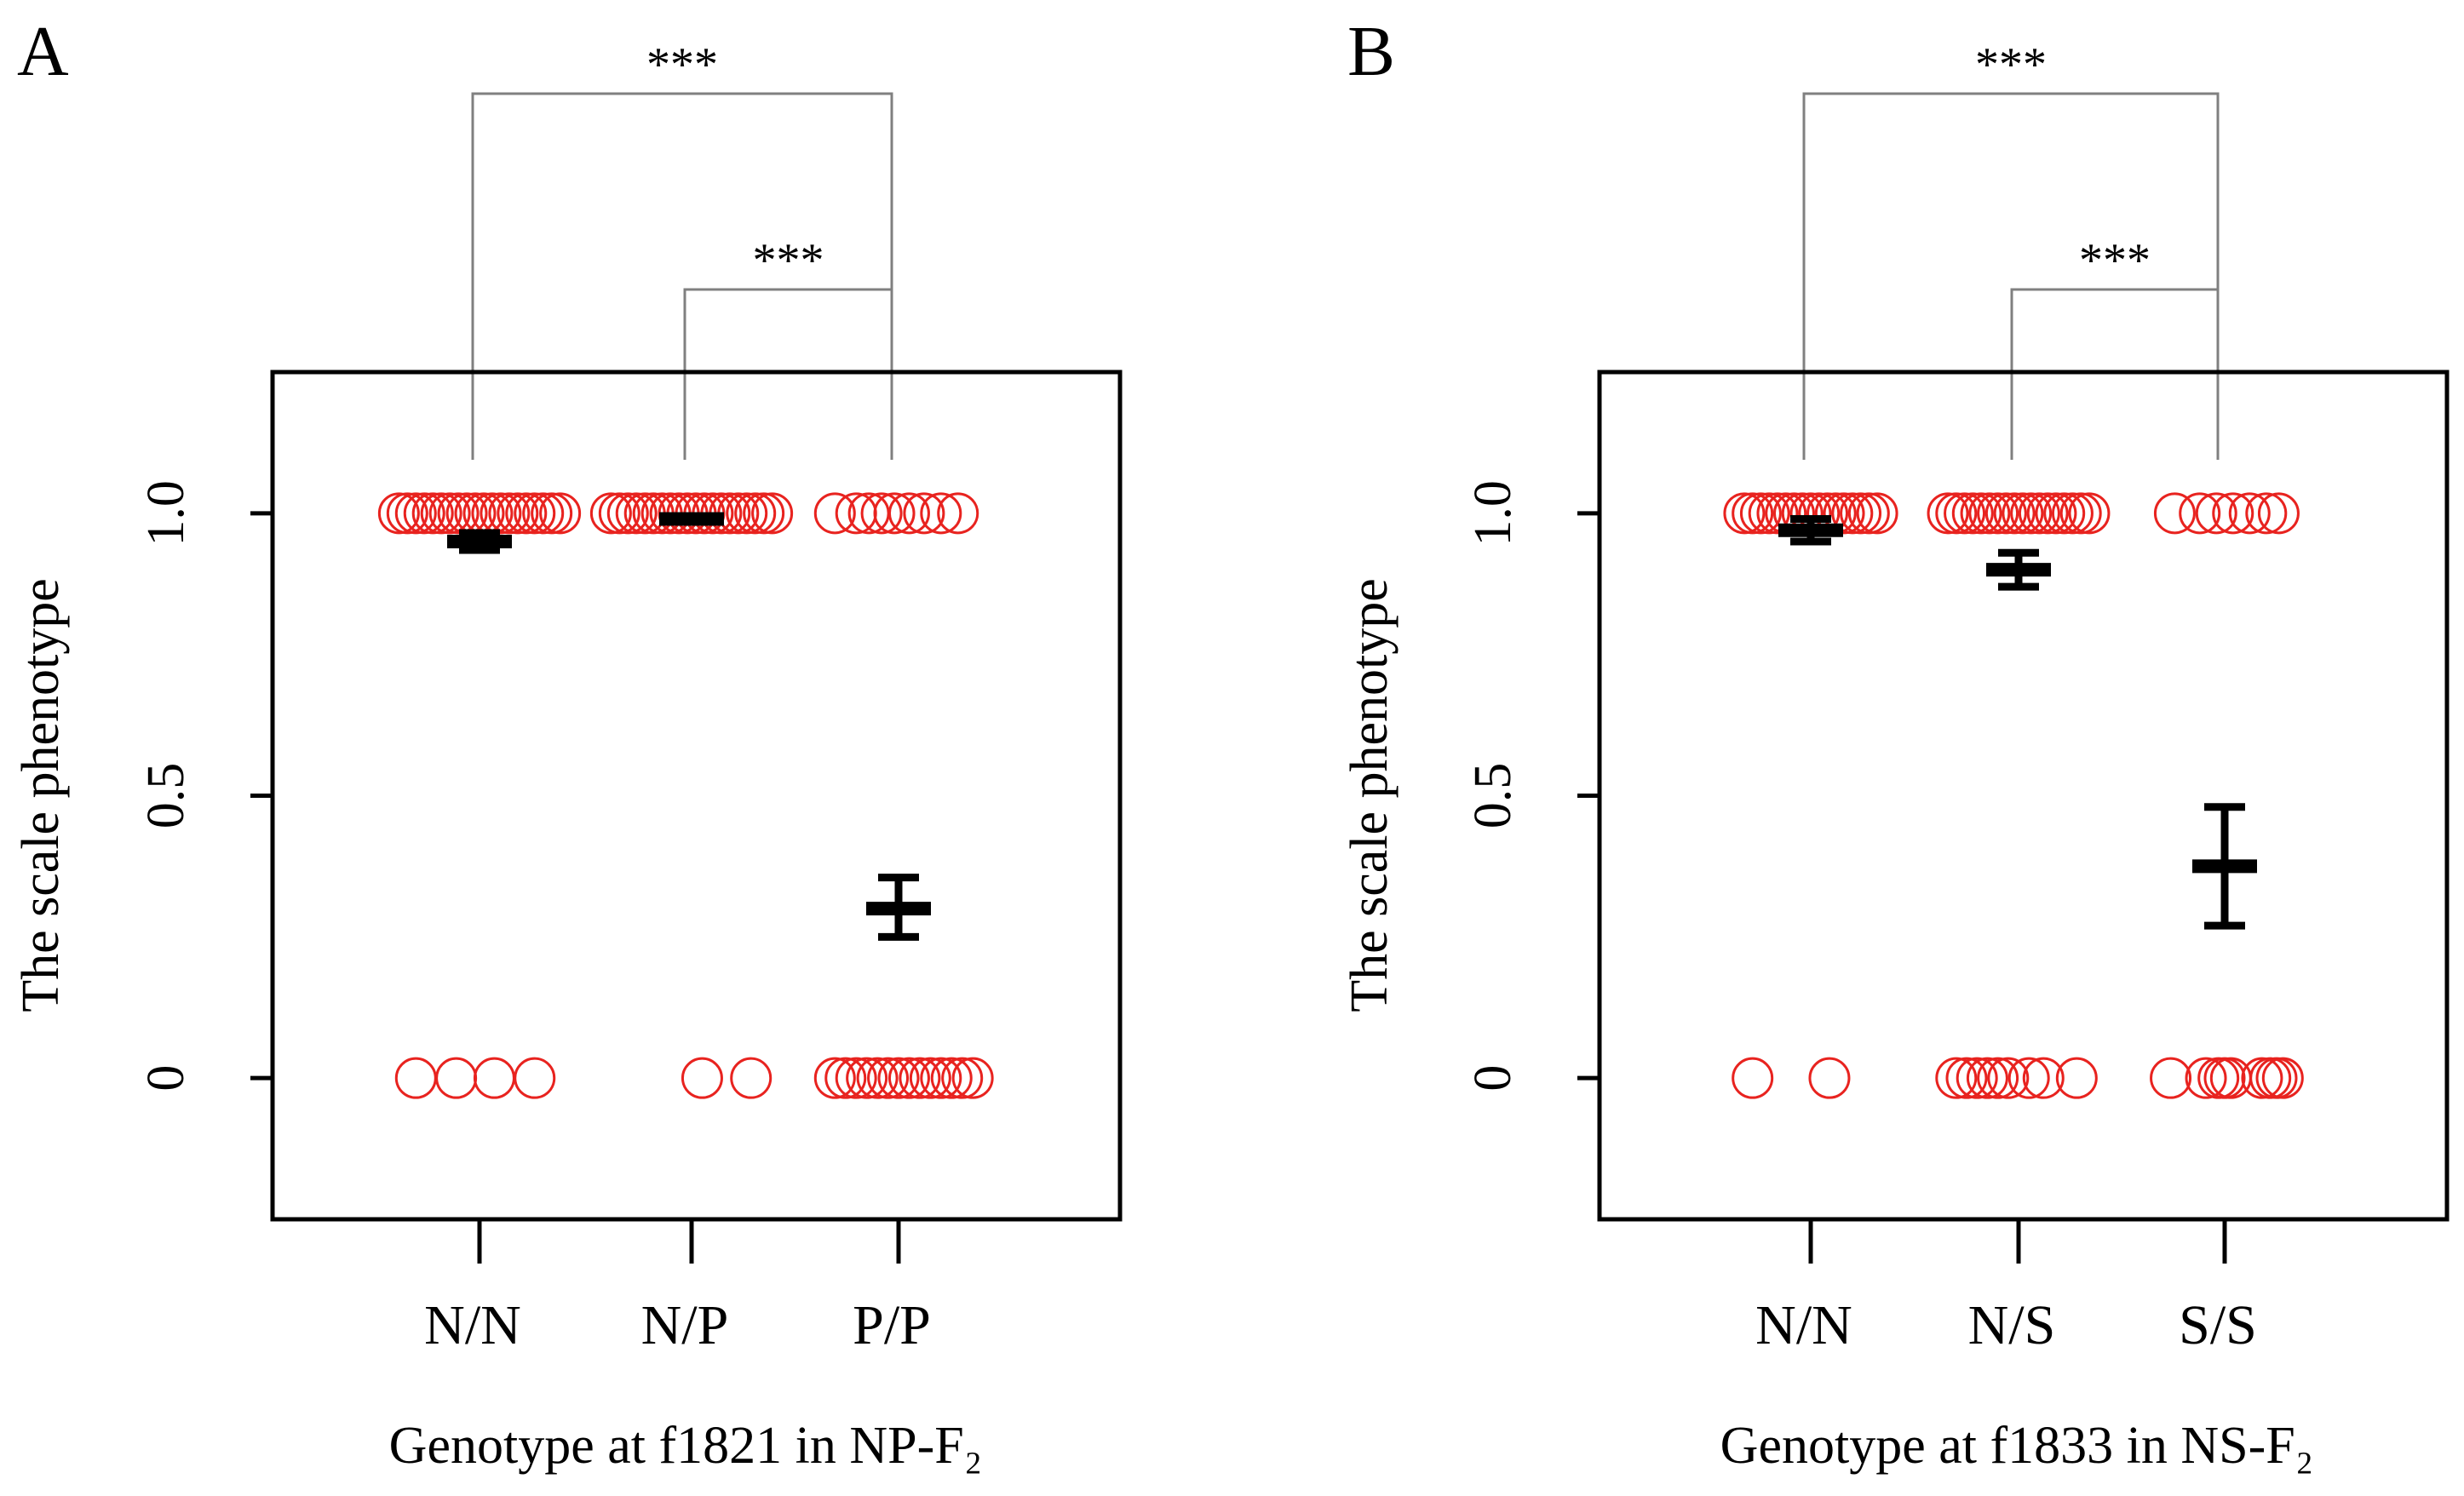  Describe the element at coordinates (2218, 1325) in the screenshot. I see `x-tick-label: S/S` at that location.